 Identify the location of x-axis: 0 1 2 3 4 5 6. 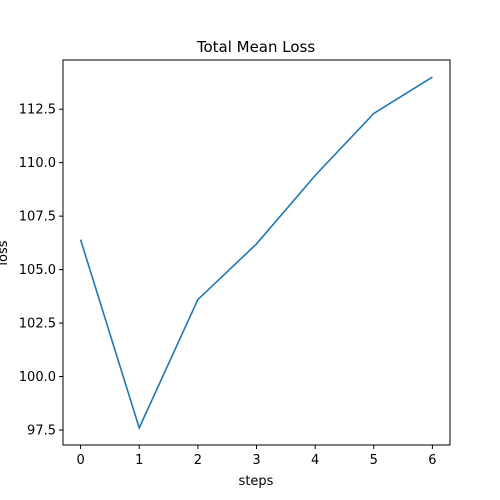
(256, 456).